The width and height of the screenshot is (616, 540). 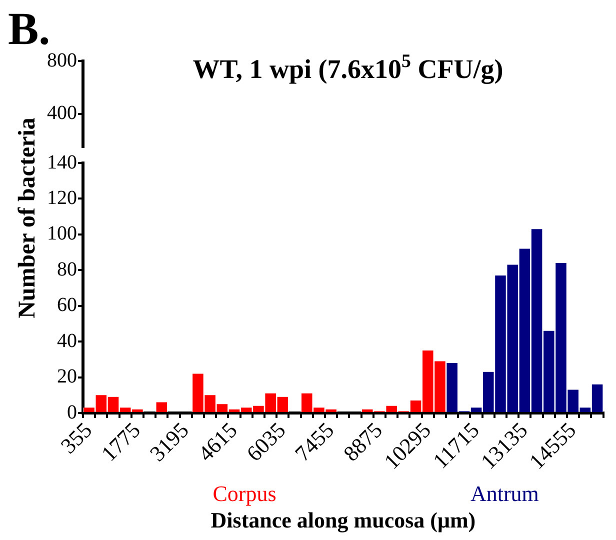 I want to click on y-tick-label: 0, so click(x=72, y=412).